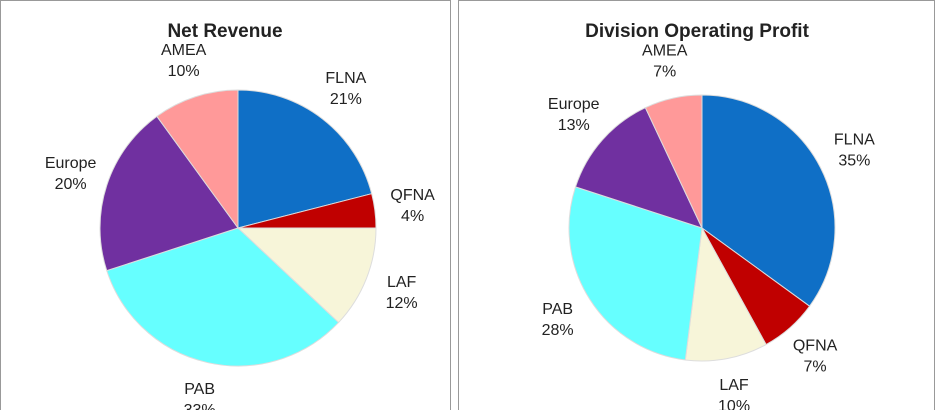  I want to click on chart-title: Division Operating Profit, so click(697, 31).